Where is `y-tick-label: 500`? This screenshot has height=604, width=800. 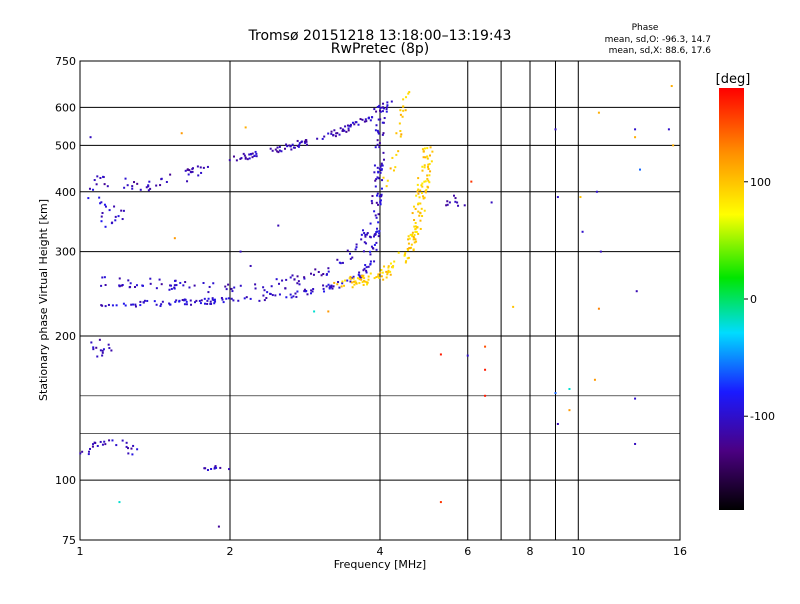
y-tick-label: 500 is located at coordinates (65, 145).